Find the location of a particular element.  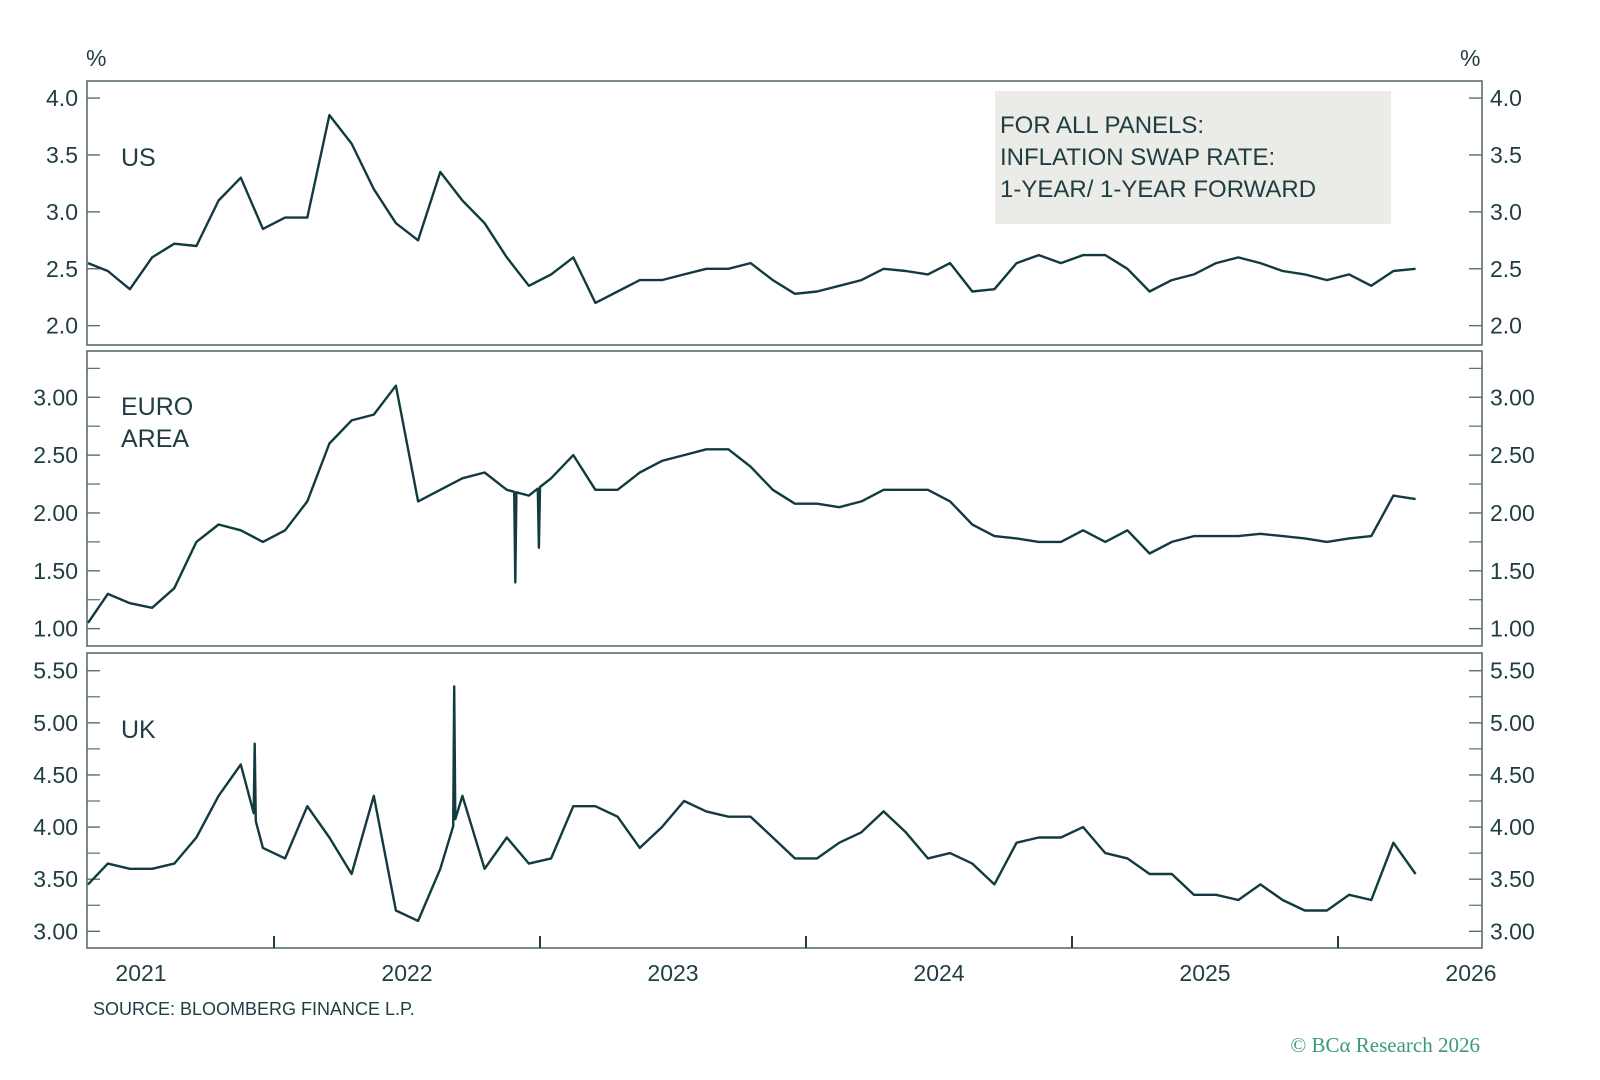

y-tick-label-left: 1.00 is located at coordinates (55, 629).